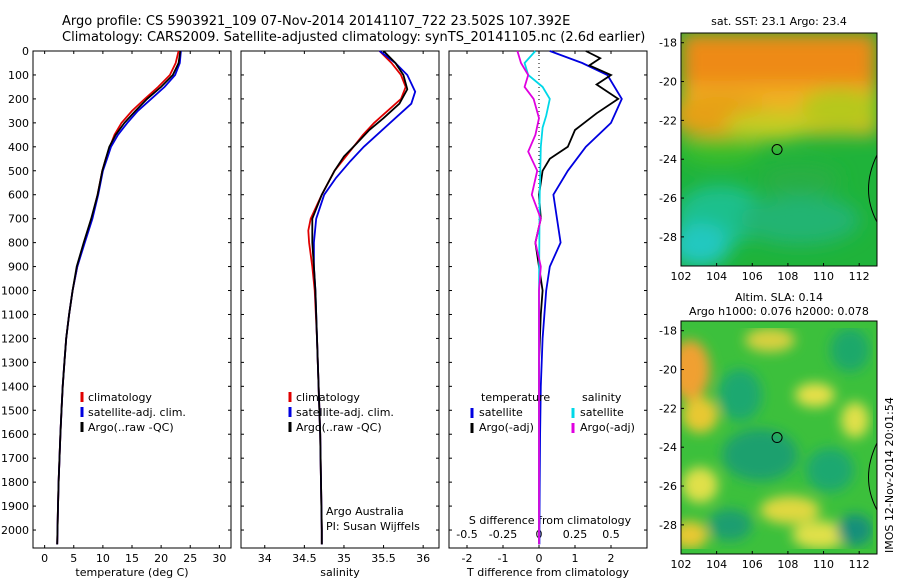  What do you see at coordinates (18, 243) in the screenshot?
I see `y-tick-label: 800` at bounding box center [18, 243].